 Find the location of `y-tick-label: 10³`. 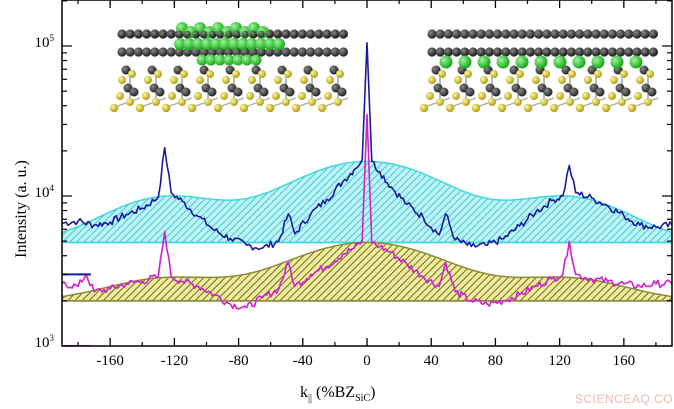

y-tick-label: 10³ is located at coordinates (44, 342).